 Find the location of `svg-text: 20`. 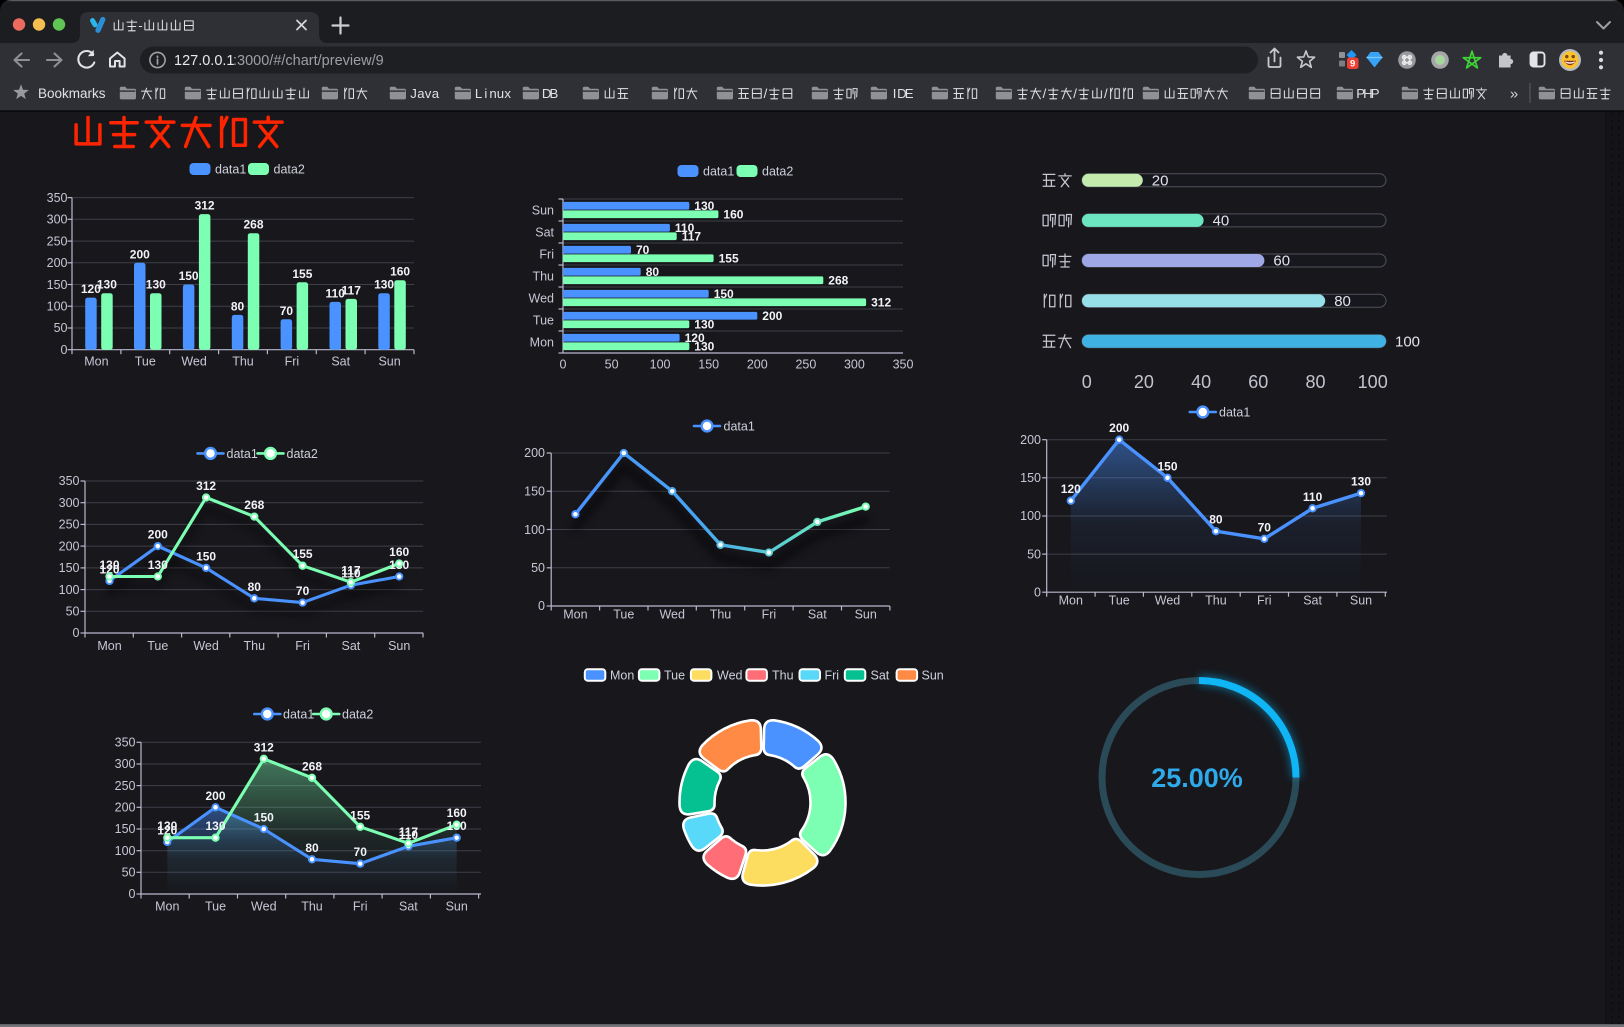

svg-text: 20 is located at coordinates (1160, 181).